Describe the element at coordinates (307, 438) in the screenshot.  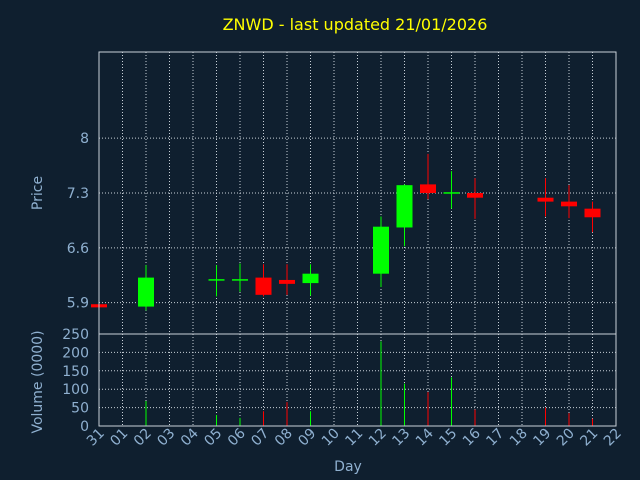
I see `x-tick-label: 09` at that location.